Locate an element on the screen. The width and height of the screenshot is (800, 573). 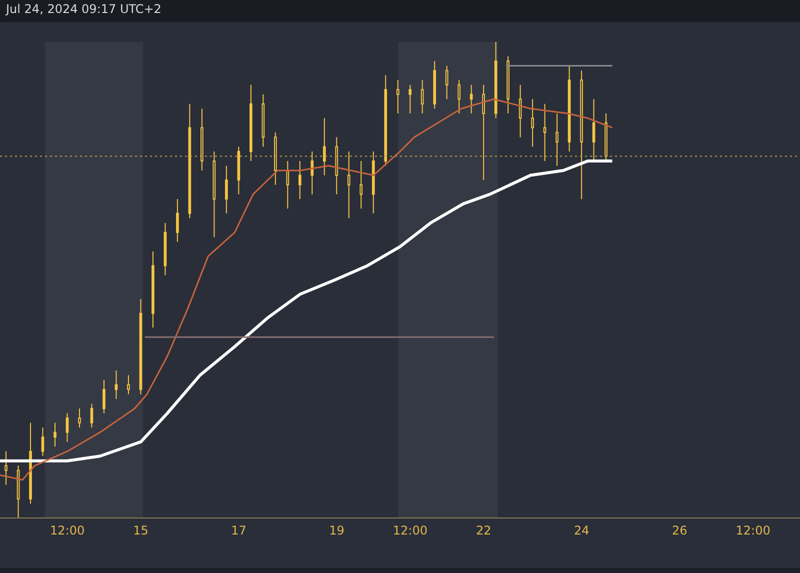
x-tick-label: 22 is located at coordinates (484, 531).